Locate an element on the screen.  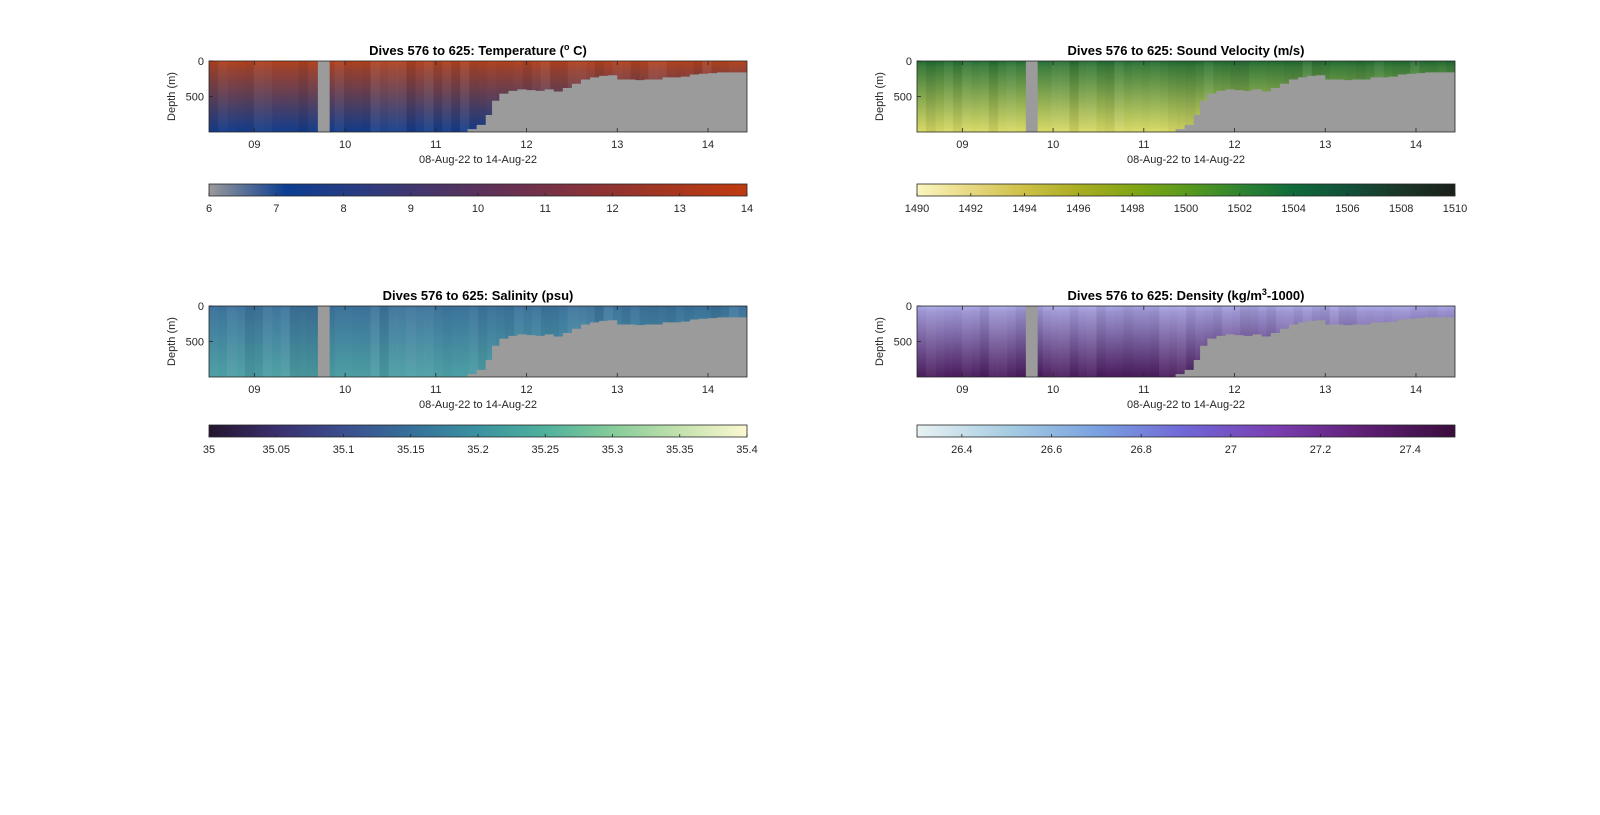
chart-title-main: Dives 576 to 625: Density (kg/m is located at coordinates (1165, 295).